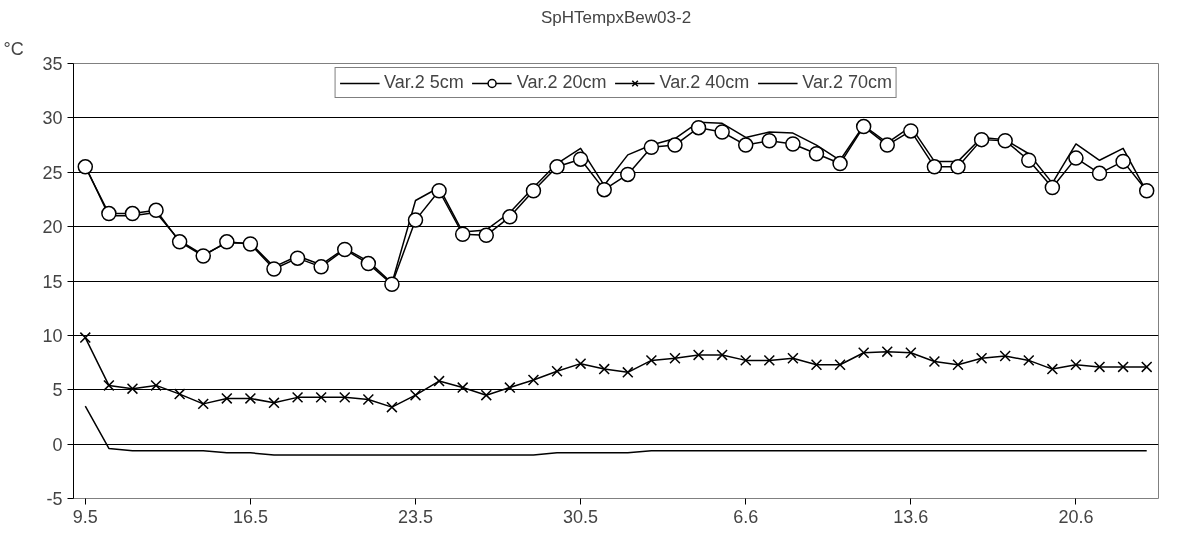  I want to click on y-tick-label: 35, so click(52, 64).